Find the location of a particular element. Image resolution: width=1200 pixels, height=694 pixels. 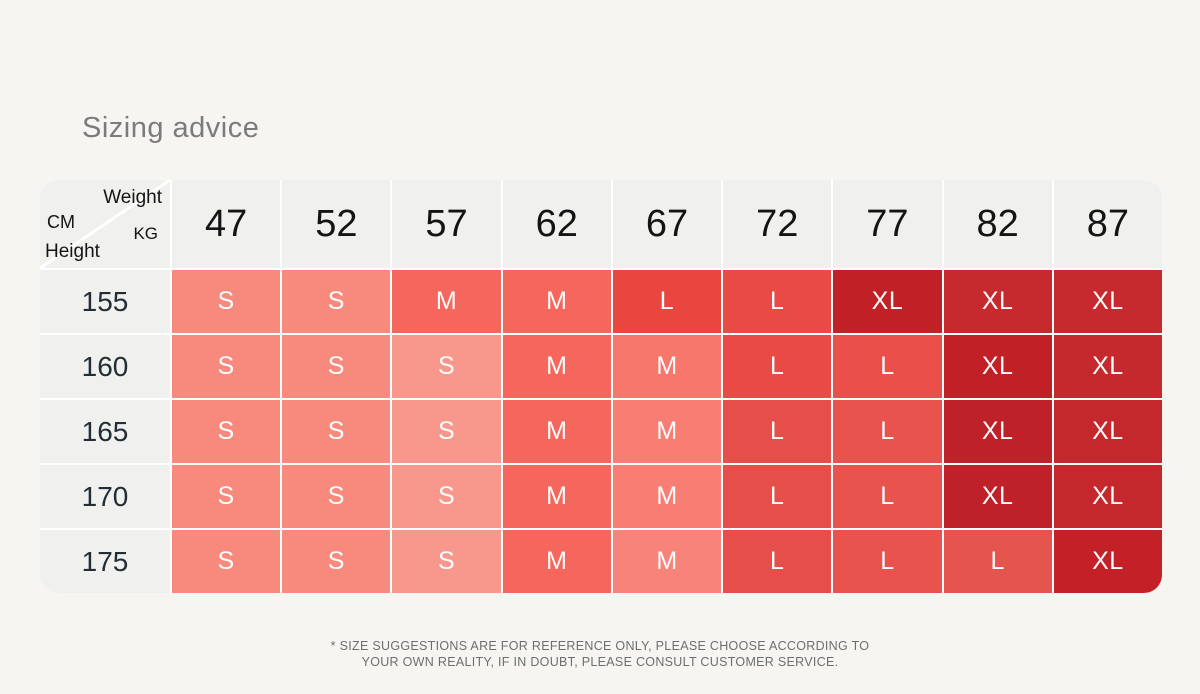

height-header-cell: 155 is located at coordinates (105, 301).